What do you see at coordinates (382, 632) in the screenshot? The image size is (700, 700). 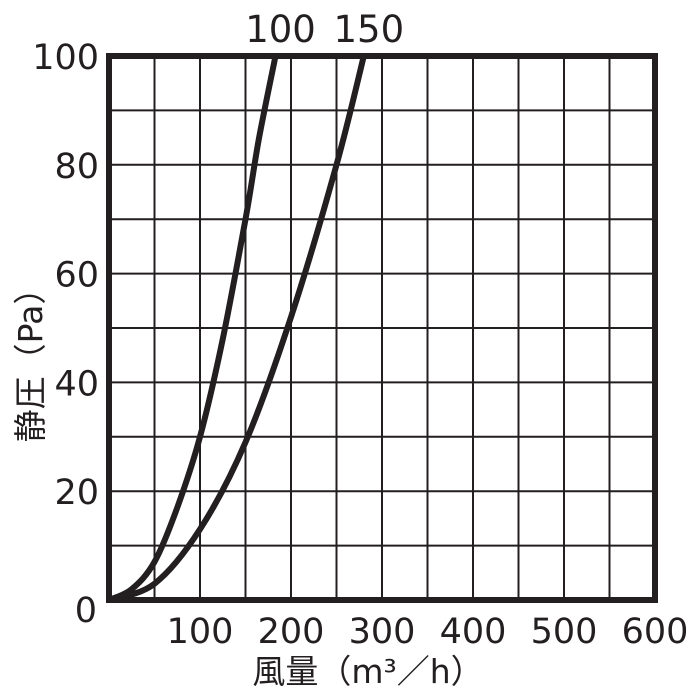 I see `x-tick-label: 300` at bounding box center [382, 632].